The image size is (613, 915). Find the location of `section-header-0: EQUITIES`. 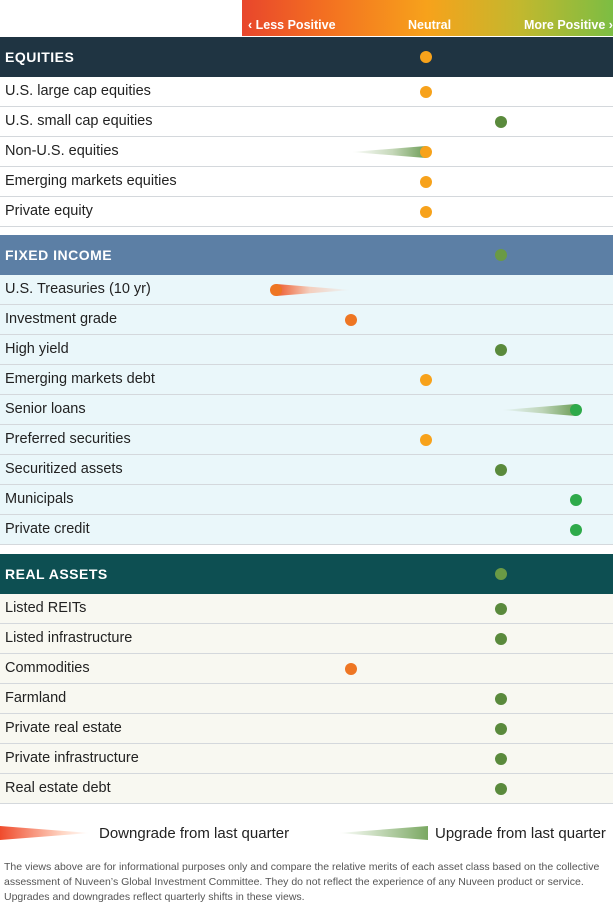

section-header-0: EQUITIES is located at coordinates (306, 57).